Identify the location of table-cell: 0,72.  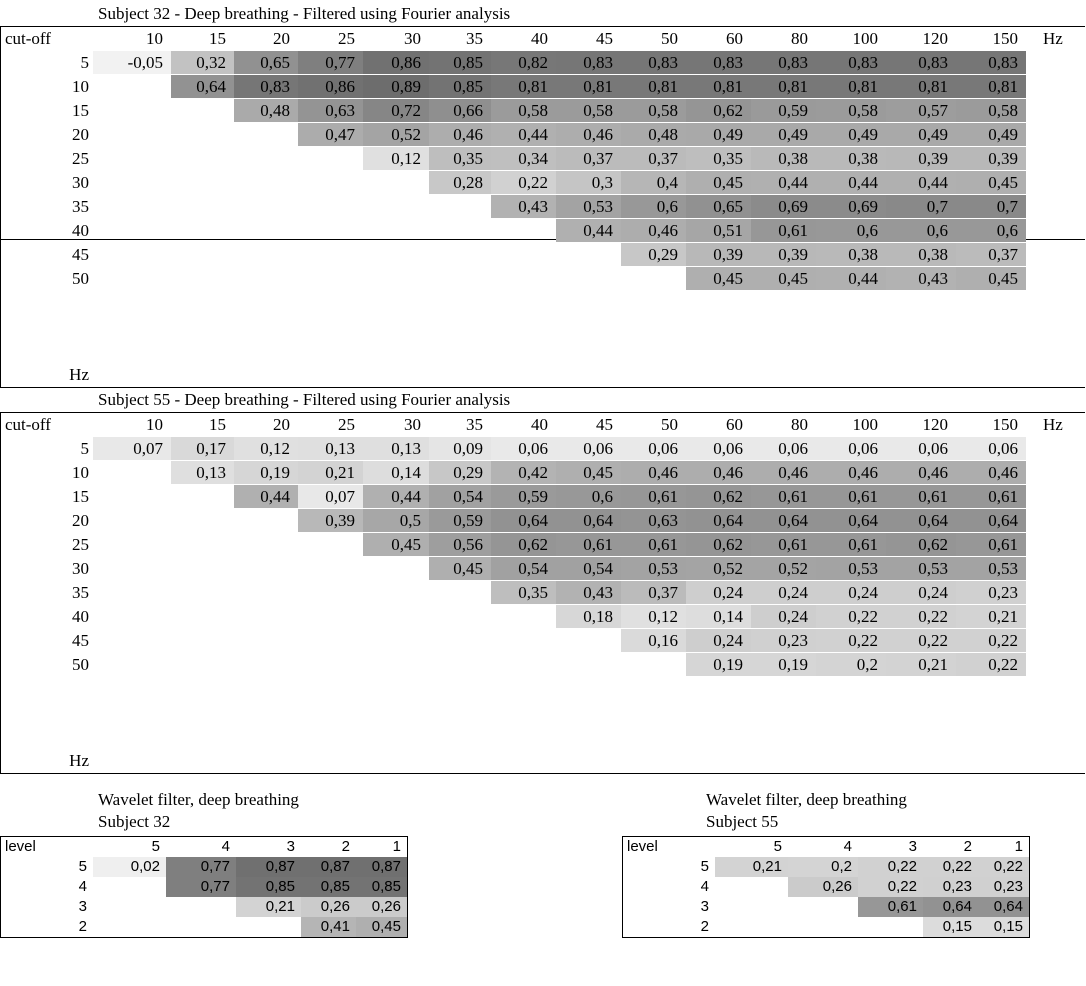
(396, 110).